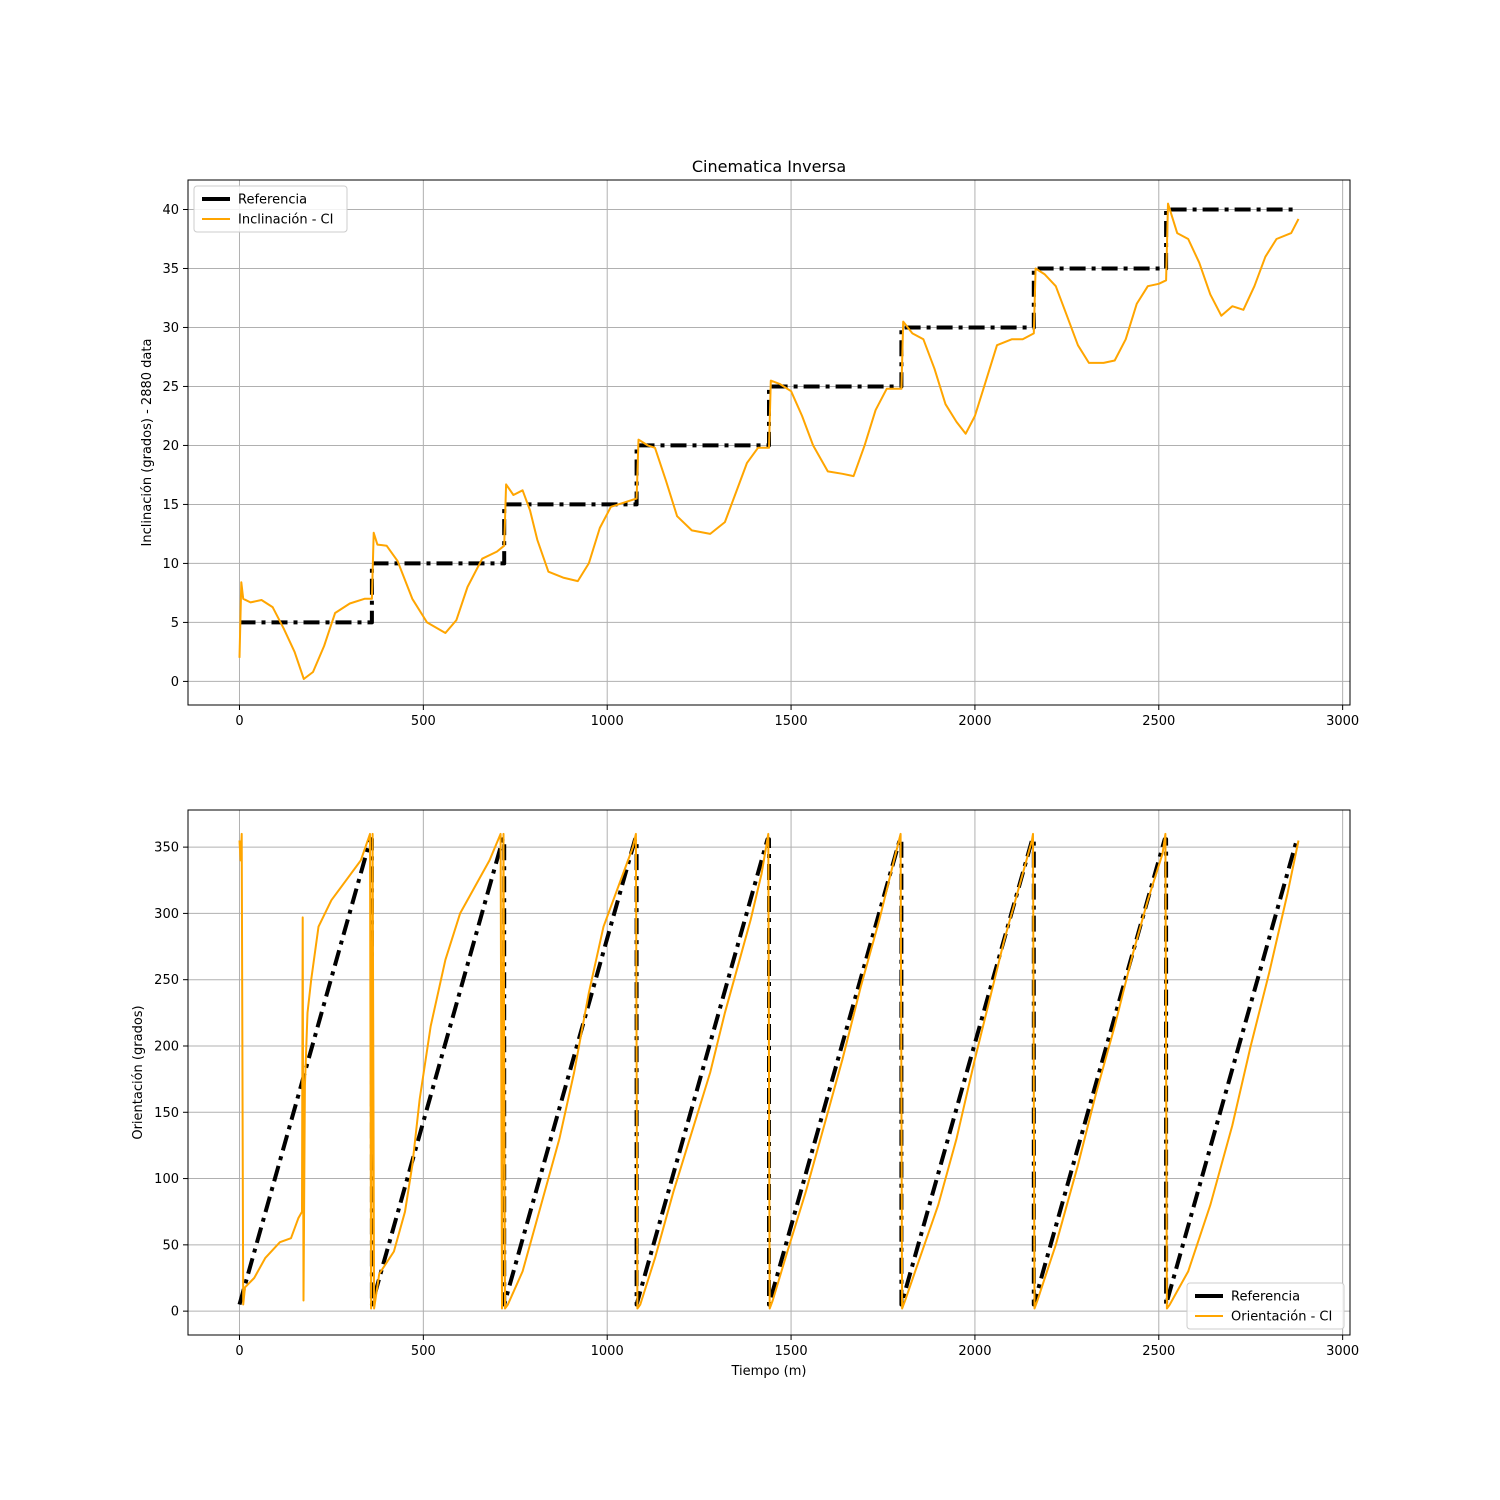 This screenshot has width=1500, height=1500. Describe the element at coordinates (170, 210) in the screenshot. I see `y-tick-label: 40` at that location.